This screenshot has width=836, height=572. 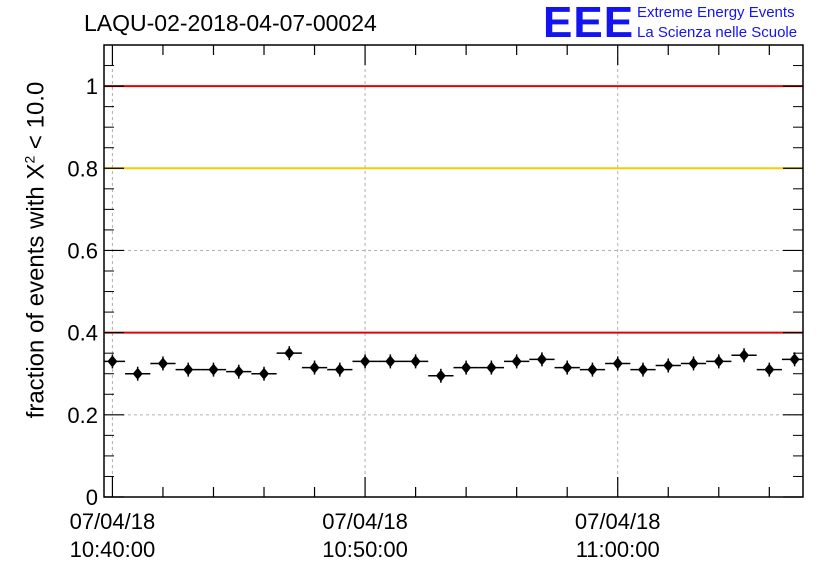 What do you see at coordinates (82, 333) in the screenshot?
I see `y-tick-label: 0.4` at bounding box center [82, 333].